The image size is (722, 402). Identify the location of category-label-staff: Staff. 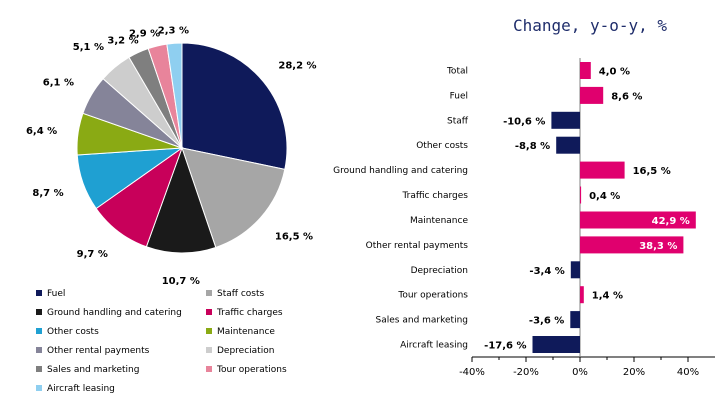
(458, 121).